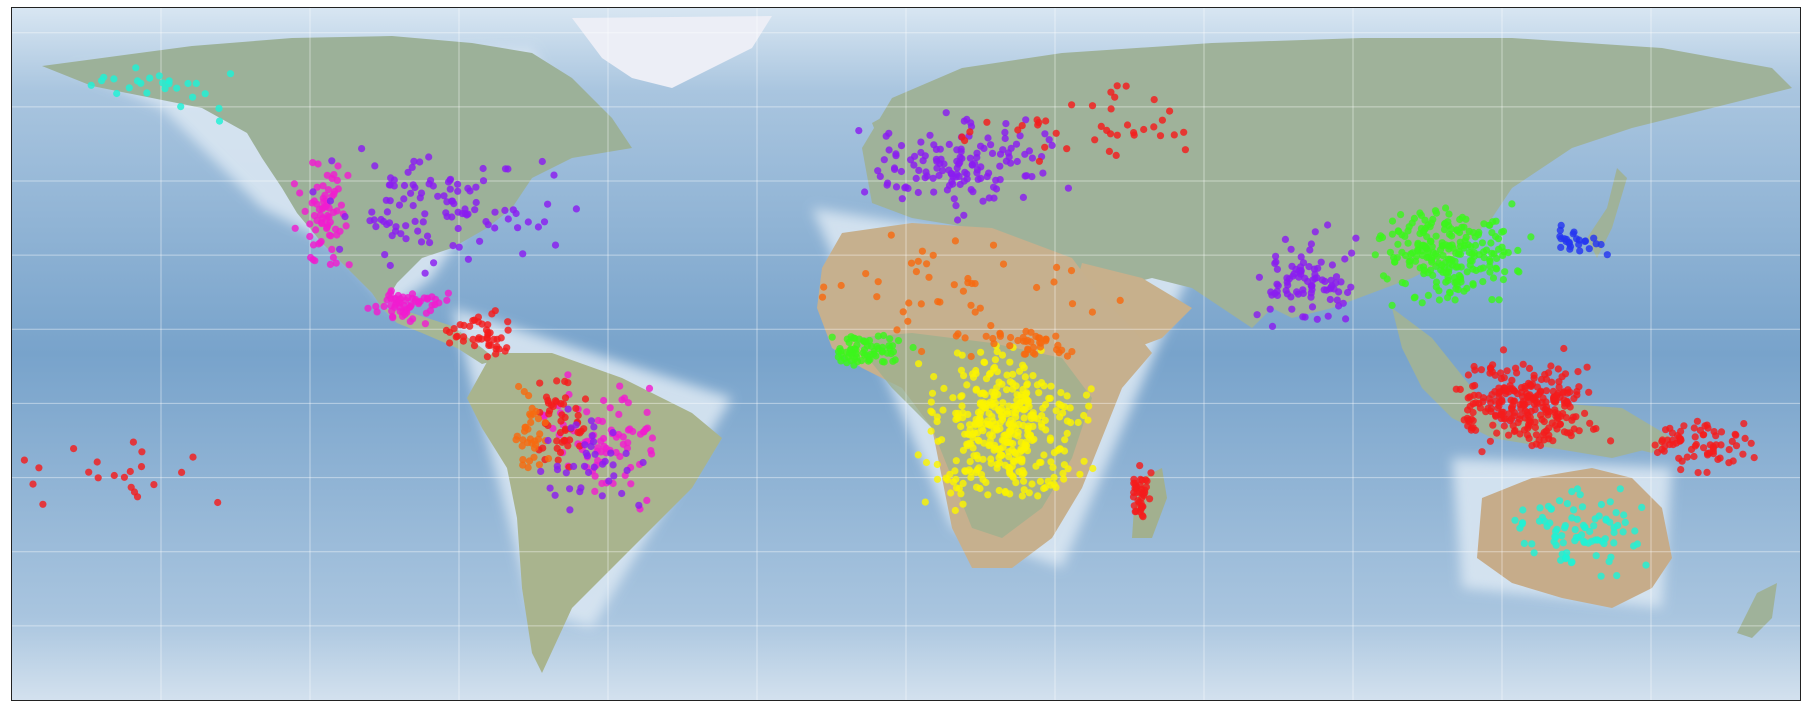 The image size is (1803, 712). What do you see at coordinates (1757, 610) in the screenshot?
I see `new-zealand` at bounding box center [1757, 610].